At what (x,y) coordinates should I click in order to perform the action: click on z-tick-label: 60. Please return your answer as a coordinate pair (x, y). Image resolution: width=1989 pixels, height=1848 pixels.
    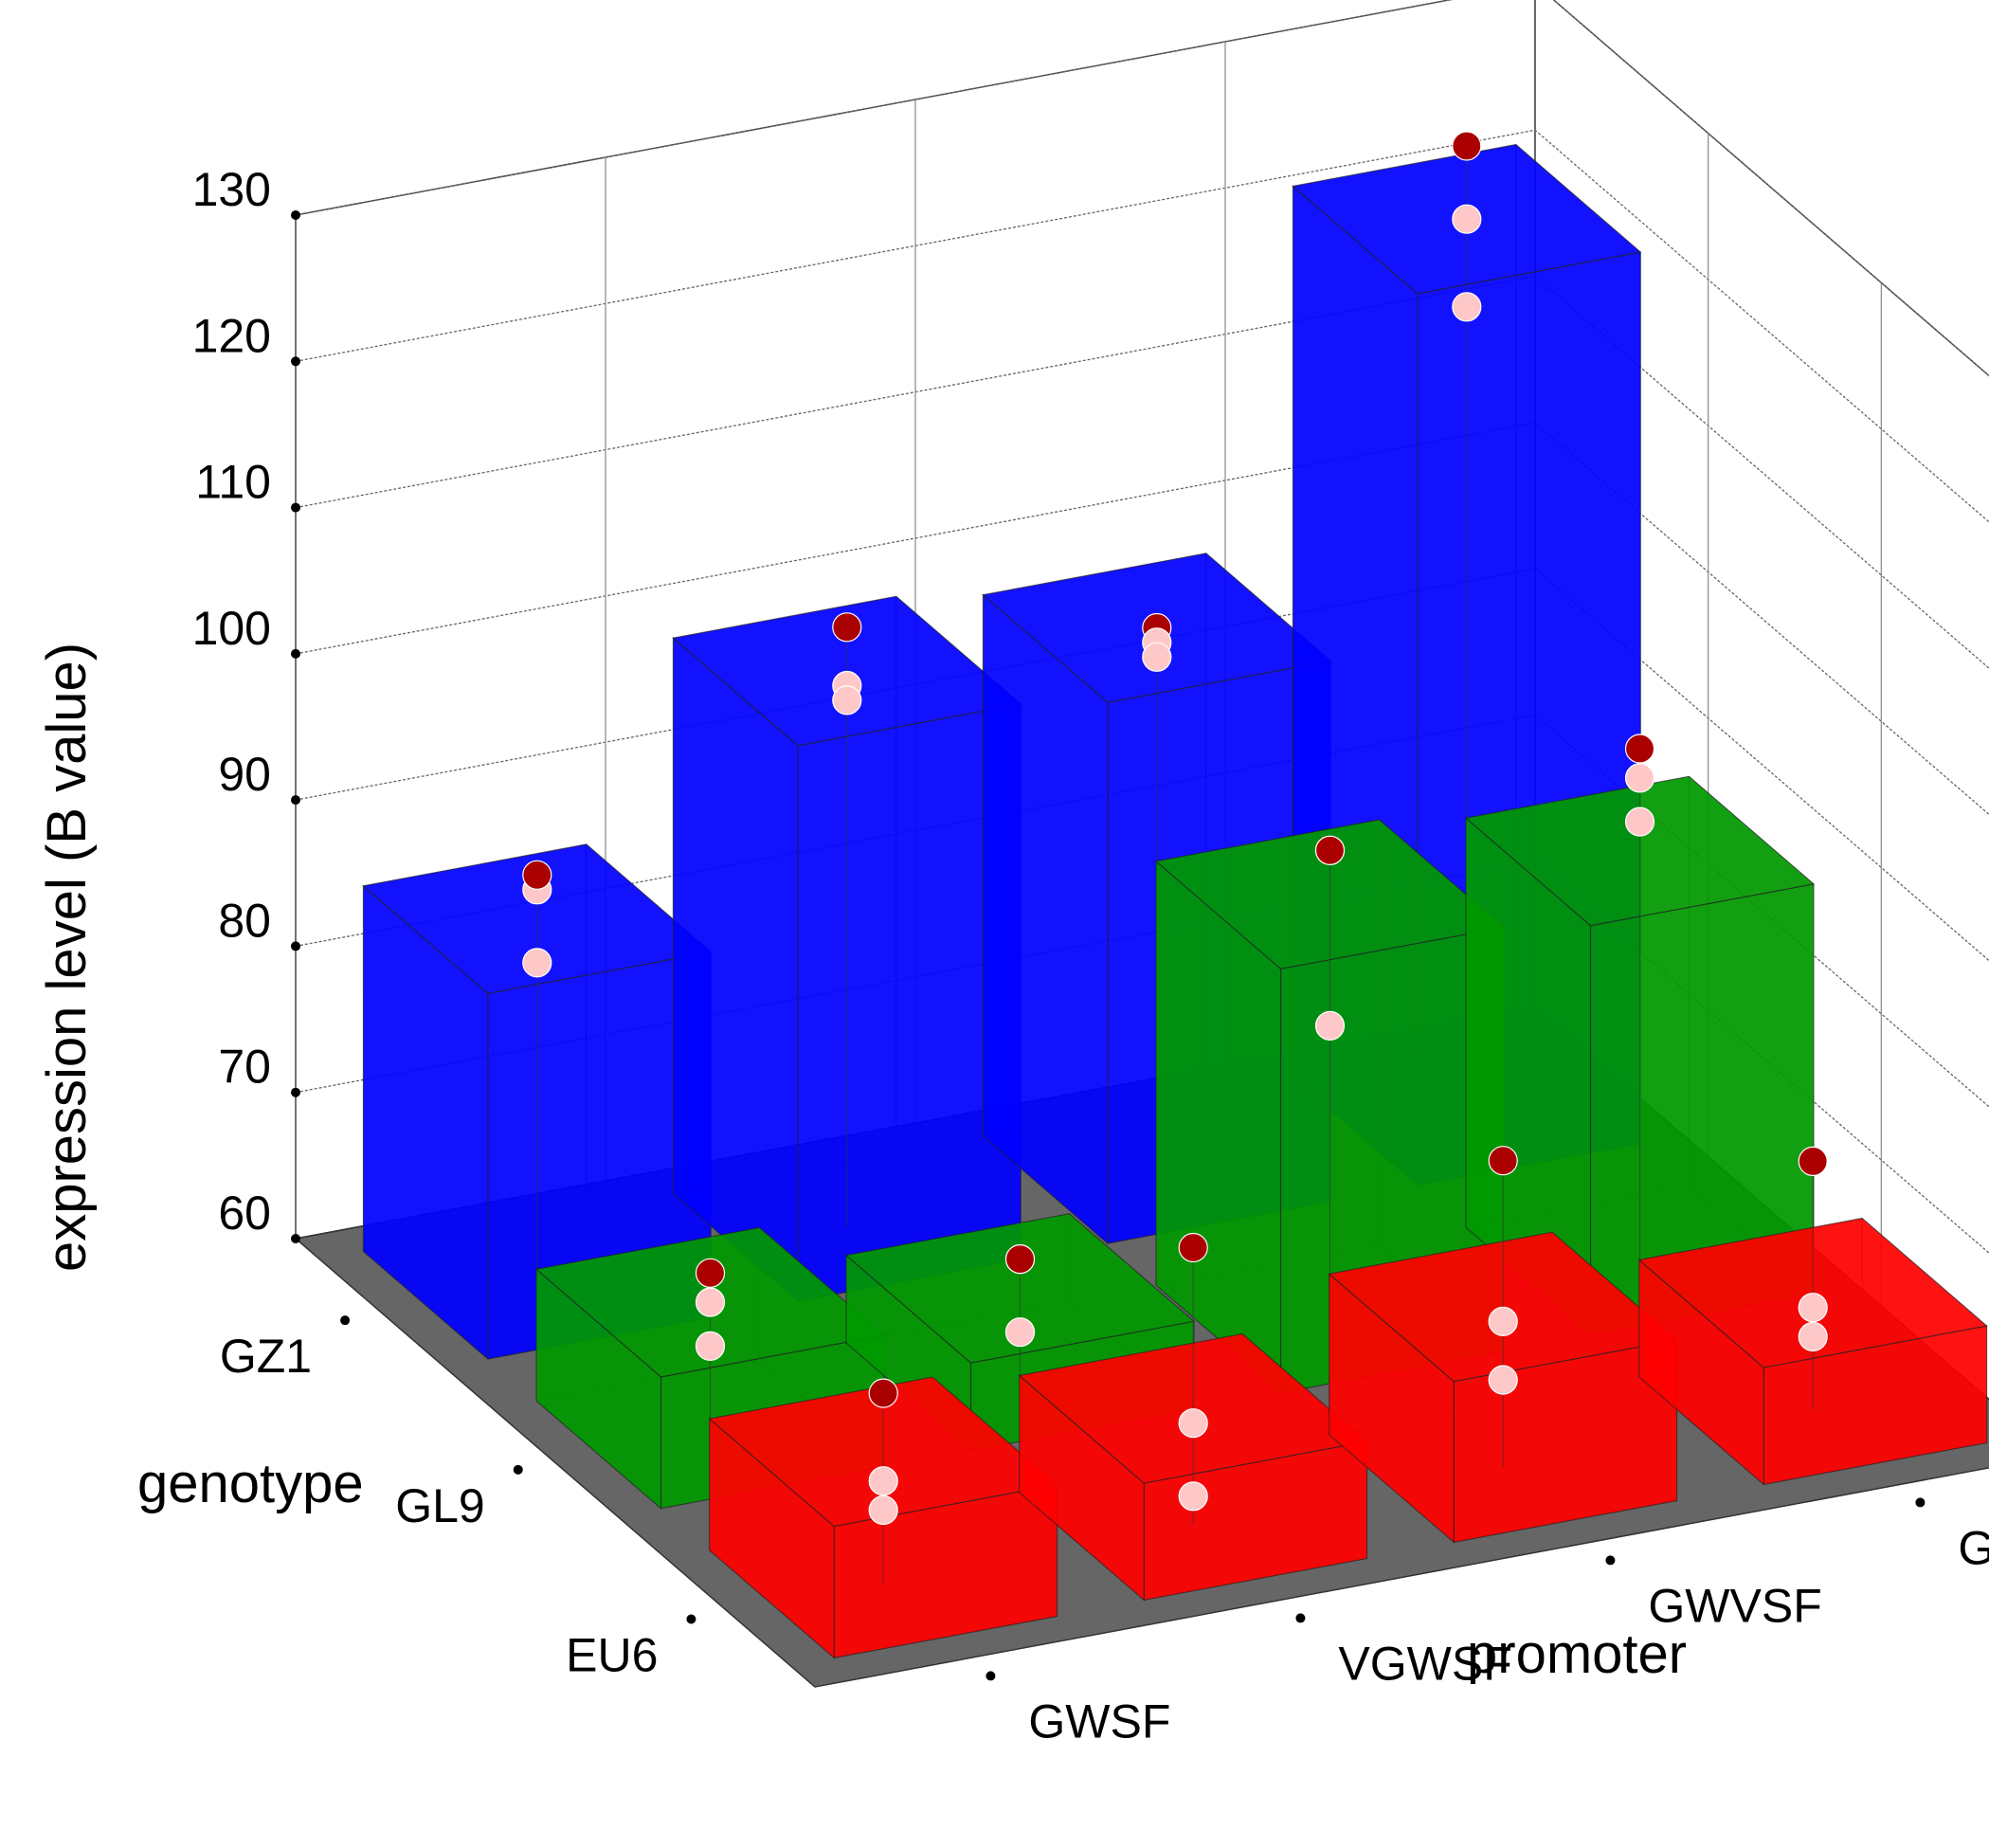
    Looking at the image, I should click on (245, 1214).